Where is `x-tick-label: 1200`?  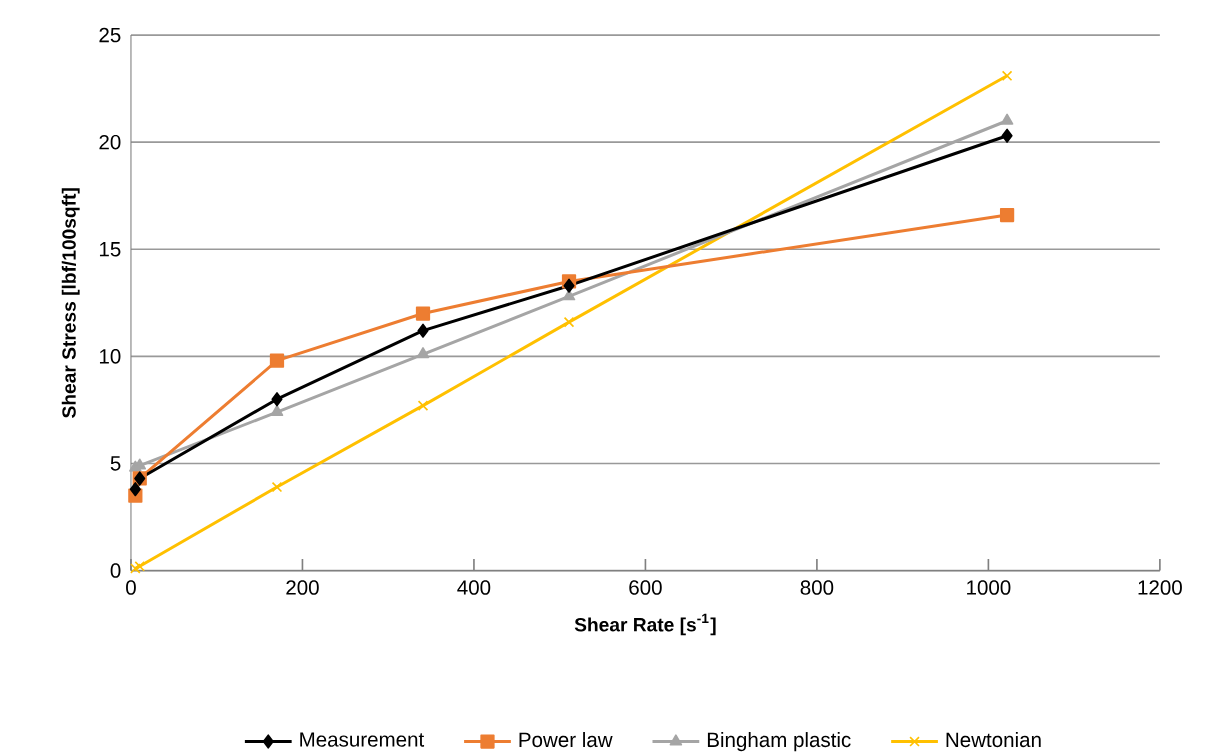
x-tick-label: 1200 is located at coordinates (1160, 587).